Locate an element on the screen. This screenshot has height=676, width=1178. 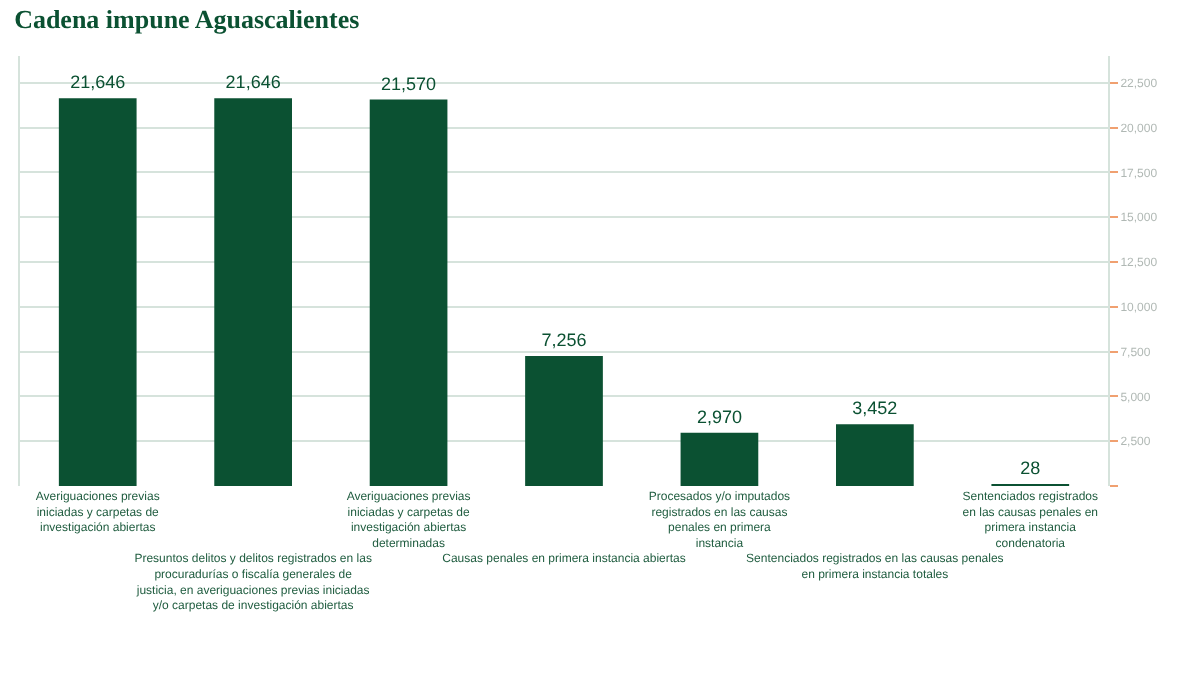
data-label: 28 is located at coordinates (1030, 468).